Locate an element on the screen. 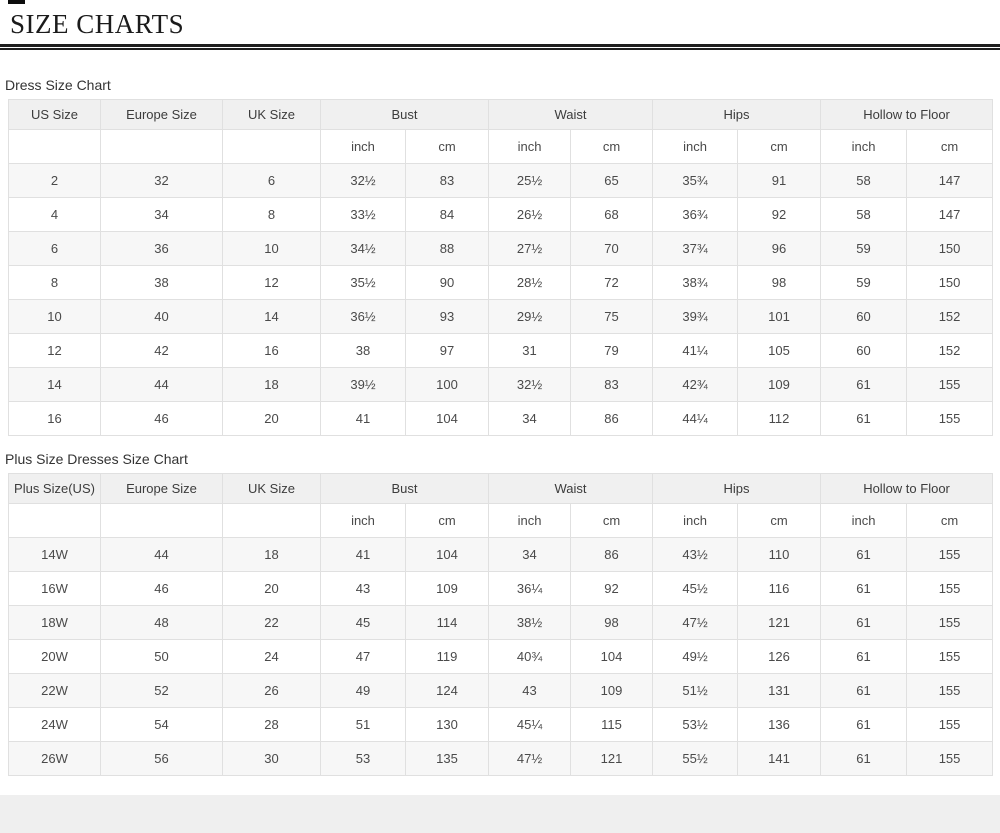 The width and height of the screenshot is (1000, 833). table-cell: 12 is located at coordinates (271, 282).